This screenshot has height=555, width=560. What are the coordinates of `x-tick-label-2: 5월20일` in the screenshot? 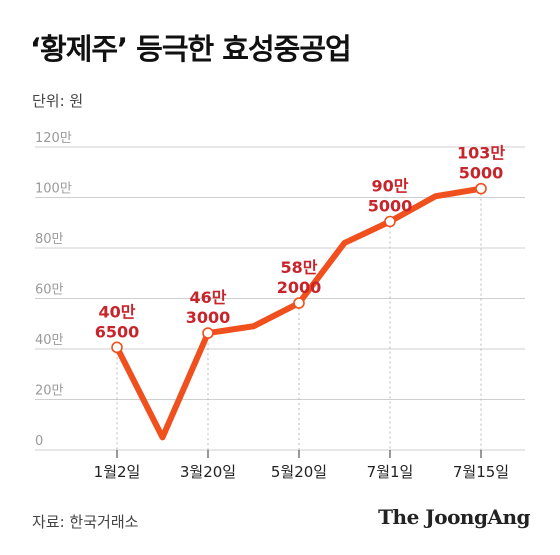 It's located at (299, 472).